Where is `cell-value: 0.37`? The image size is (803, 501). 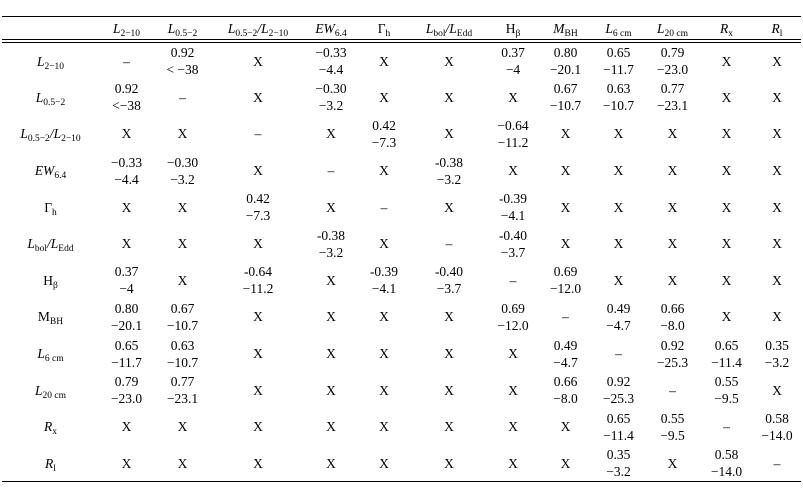 cell-value: 0.37 is located at coordinates (126, 272).